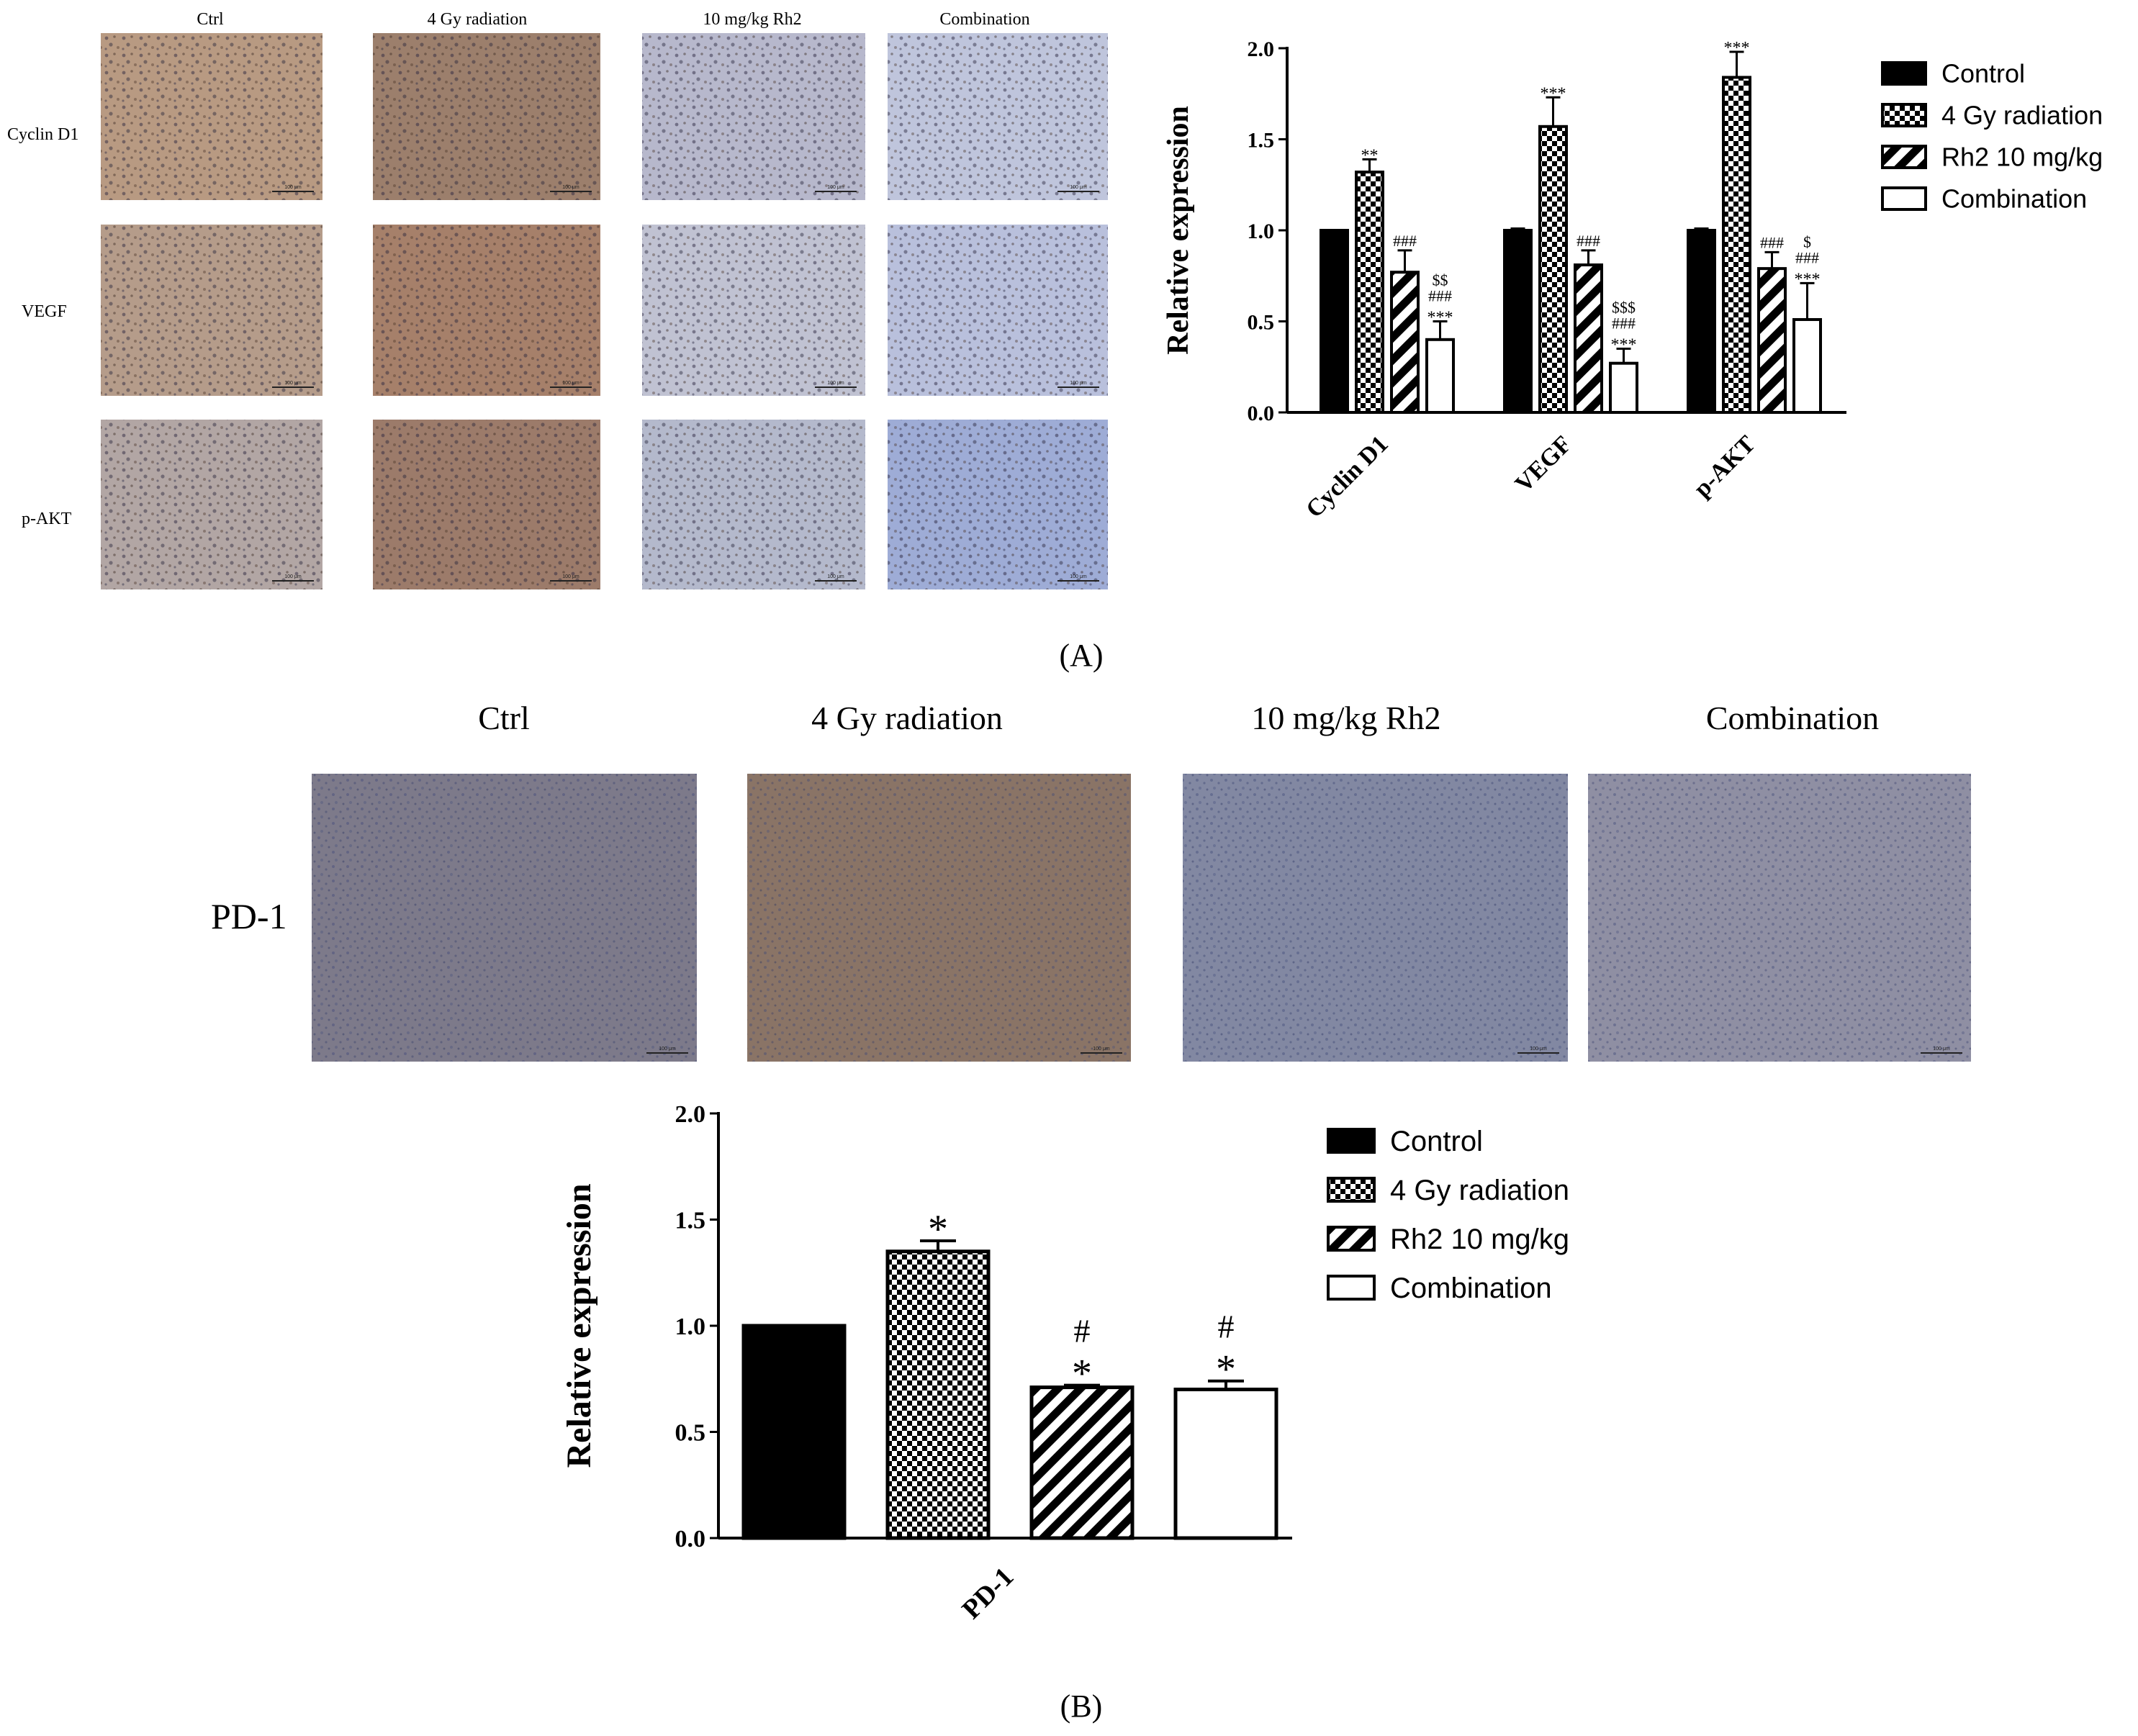 Image resolution: width=2138 pixels, height=1736 pixels. I want to click on significance-label: **, so click(1370, 156).